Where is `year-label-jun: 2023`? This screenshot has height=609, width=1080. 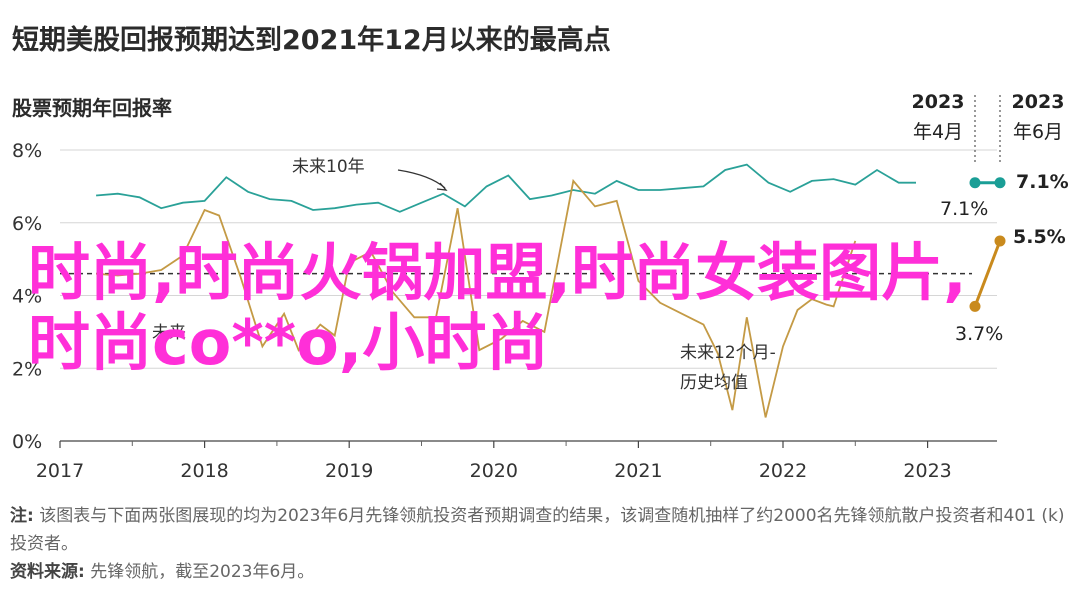
year-label-jun: 2023 is located at coordinates (1038, 102).